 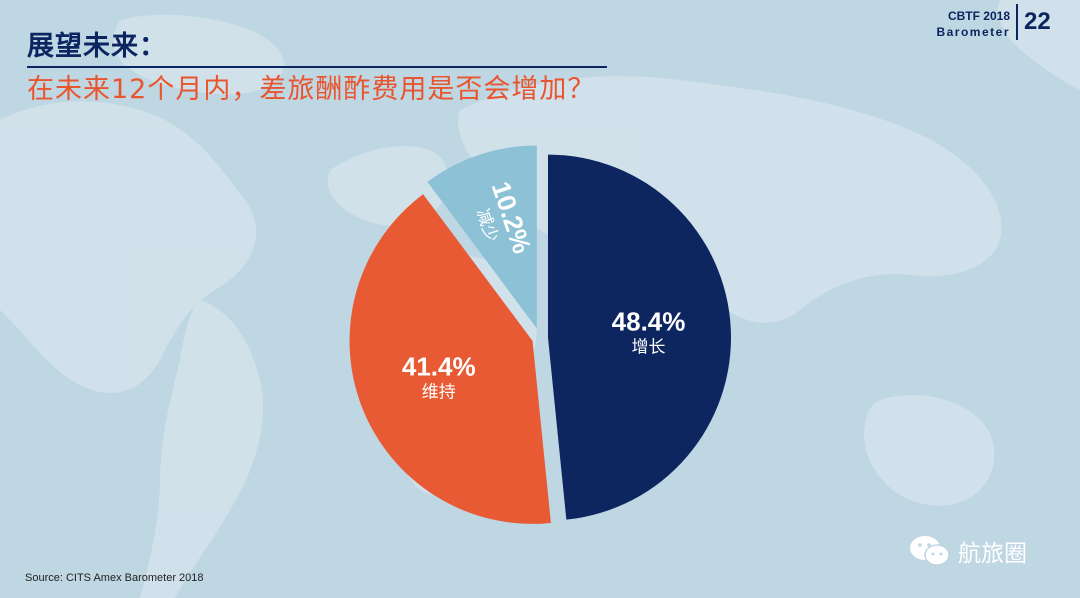 I want to click on watermark: 航旅圈, so click(x=967, y=551).